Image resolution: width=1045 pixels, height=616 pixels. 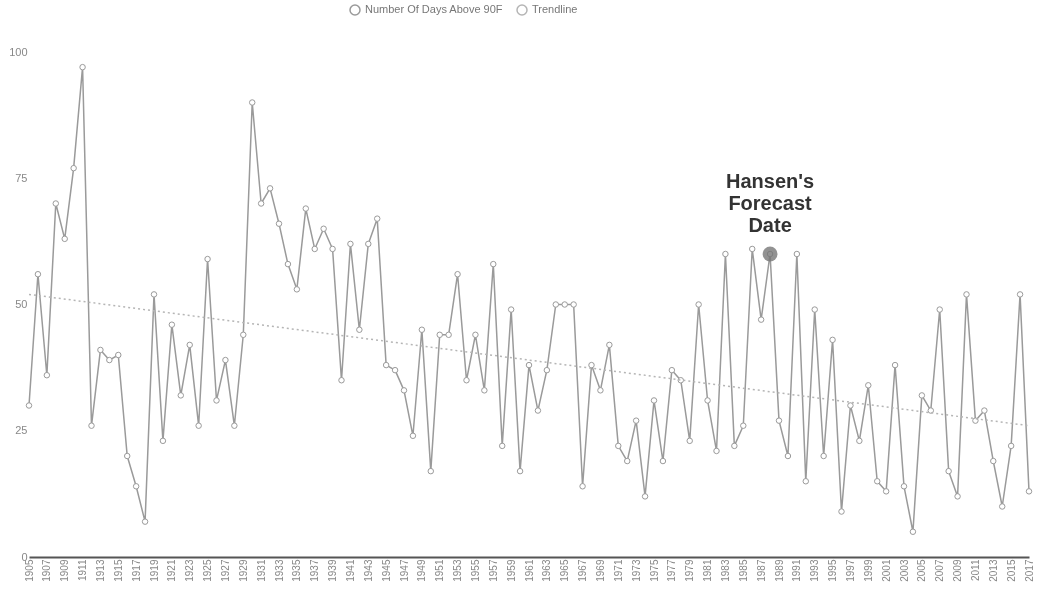 What do you see at coordinates (368, 570) in the screenshot?
I see `x-tick-label: 1943` at bounding box center [368, 570].